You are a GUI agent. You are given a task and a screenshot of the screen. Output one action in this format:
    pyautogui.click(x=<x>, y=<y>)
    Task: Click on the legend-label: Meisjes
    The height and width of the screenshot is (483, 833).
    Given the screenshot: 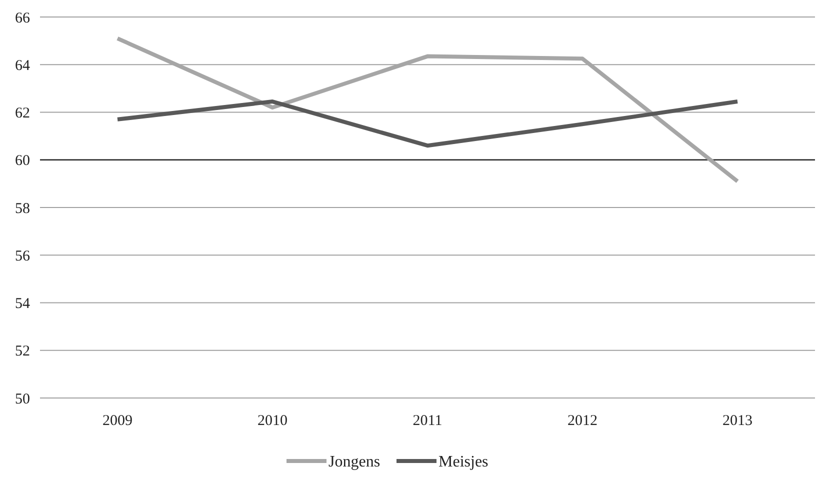 What is the action you would take?
    pyautogui.click(x=463, y=462)
    